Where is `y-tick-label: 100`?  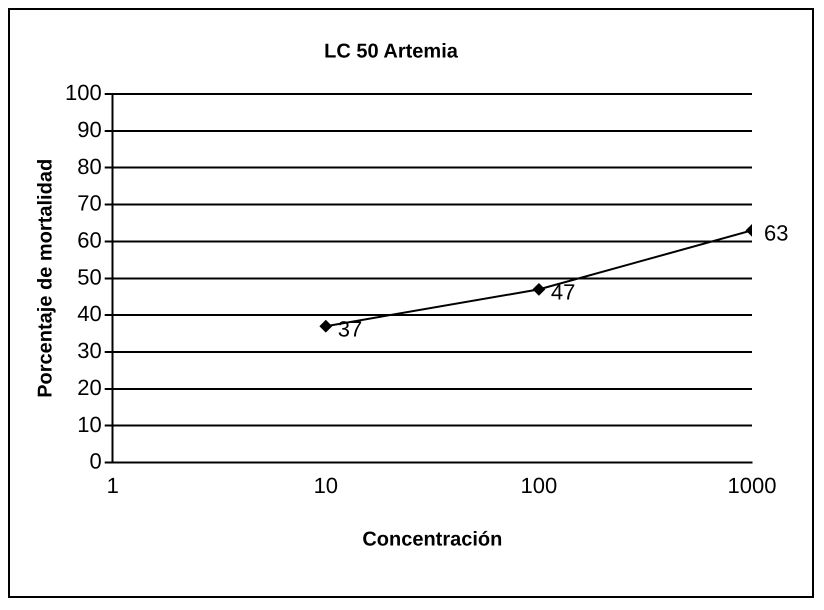
y-tick-label: 100 is located at coordinates (83, 93).